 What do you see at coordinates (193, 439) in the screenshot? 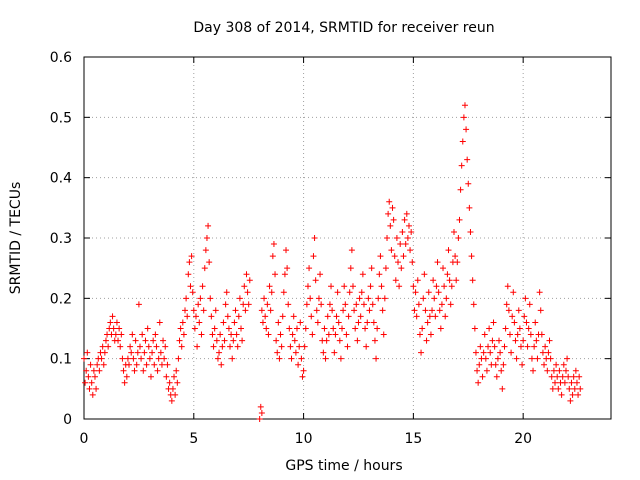
I see `x-tick-label: 5` at bounding box center [193, 439].